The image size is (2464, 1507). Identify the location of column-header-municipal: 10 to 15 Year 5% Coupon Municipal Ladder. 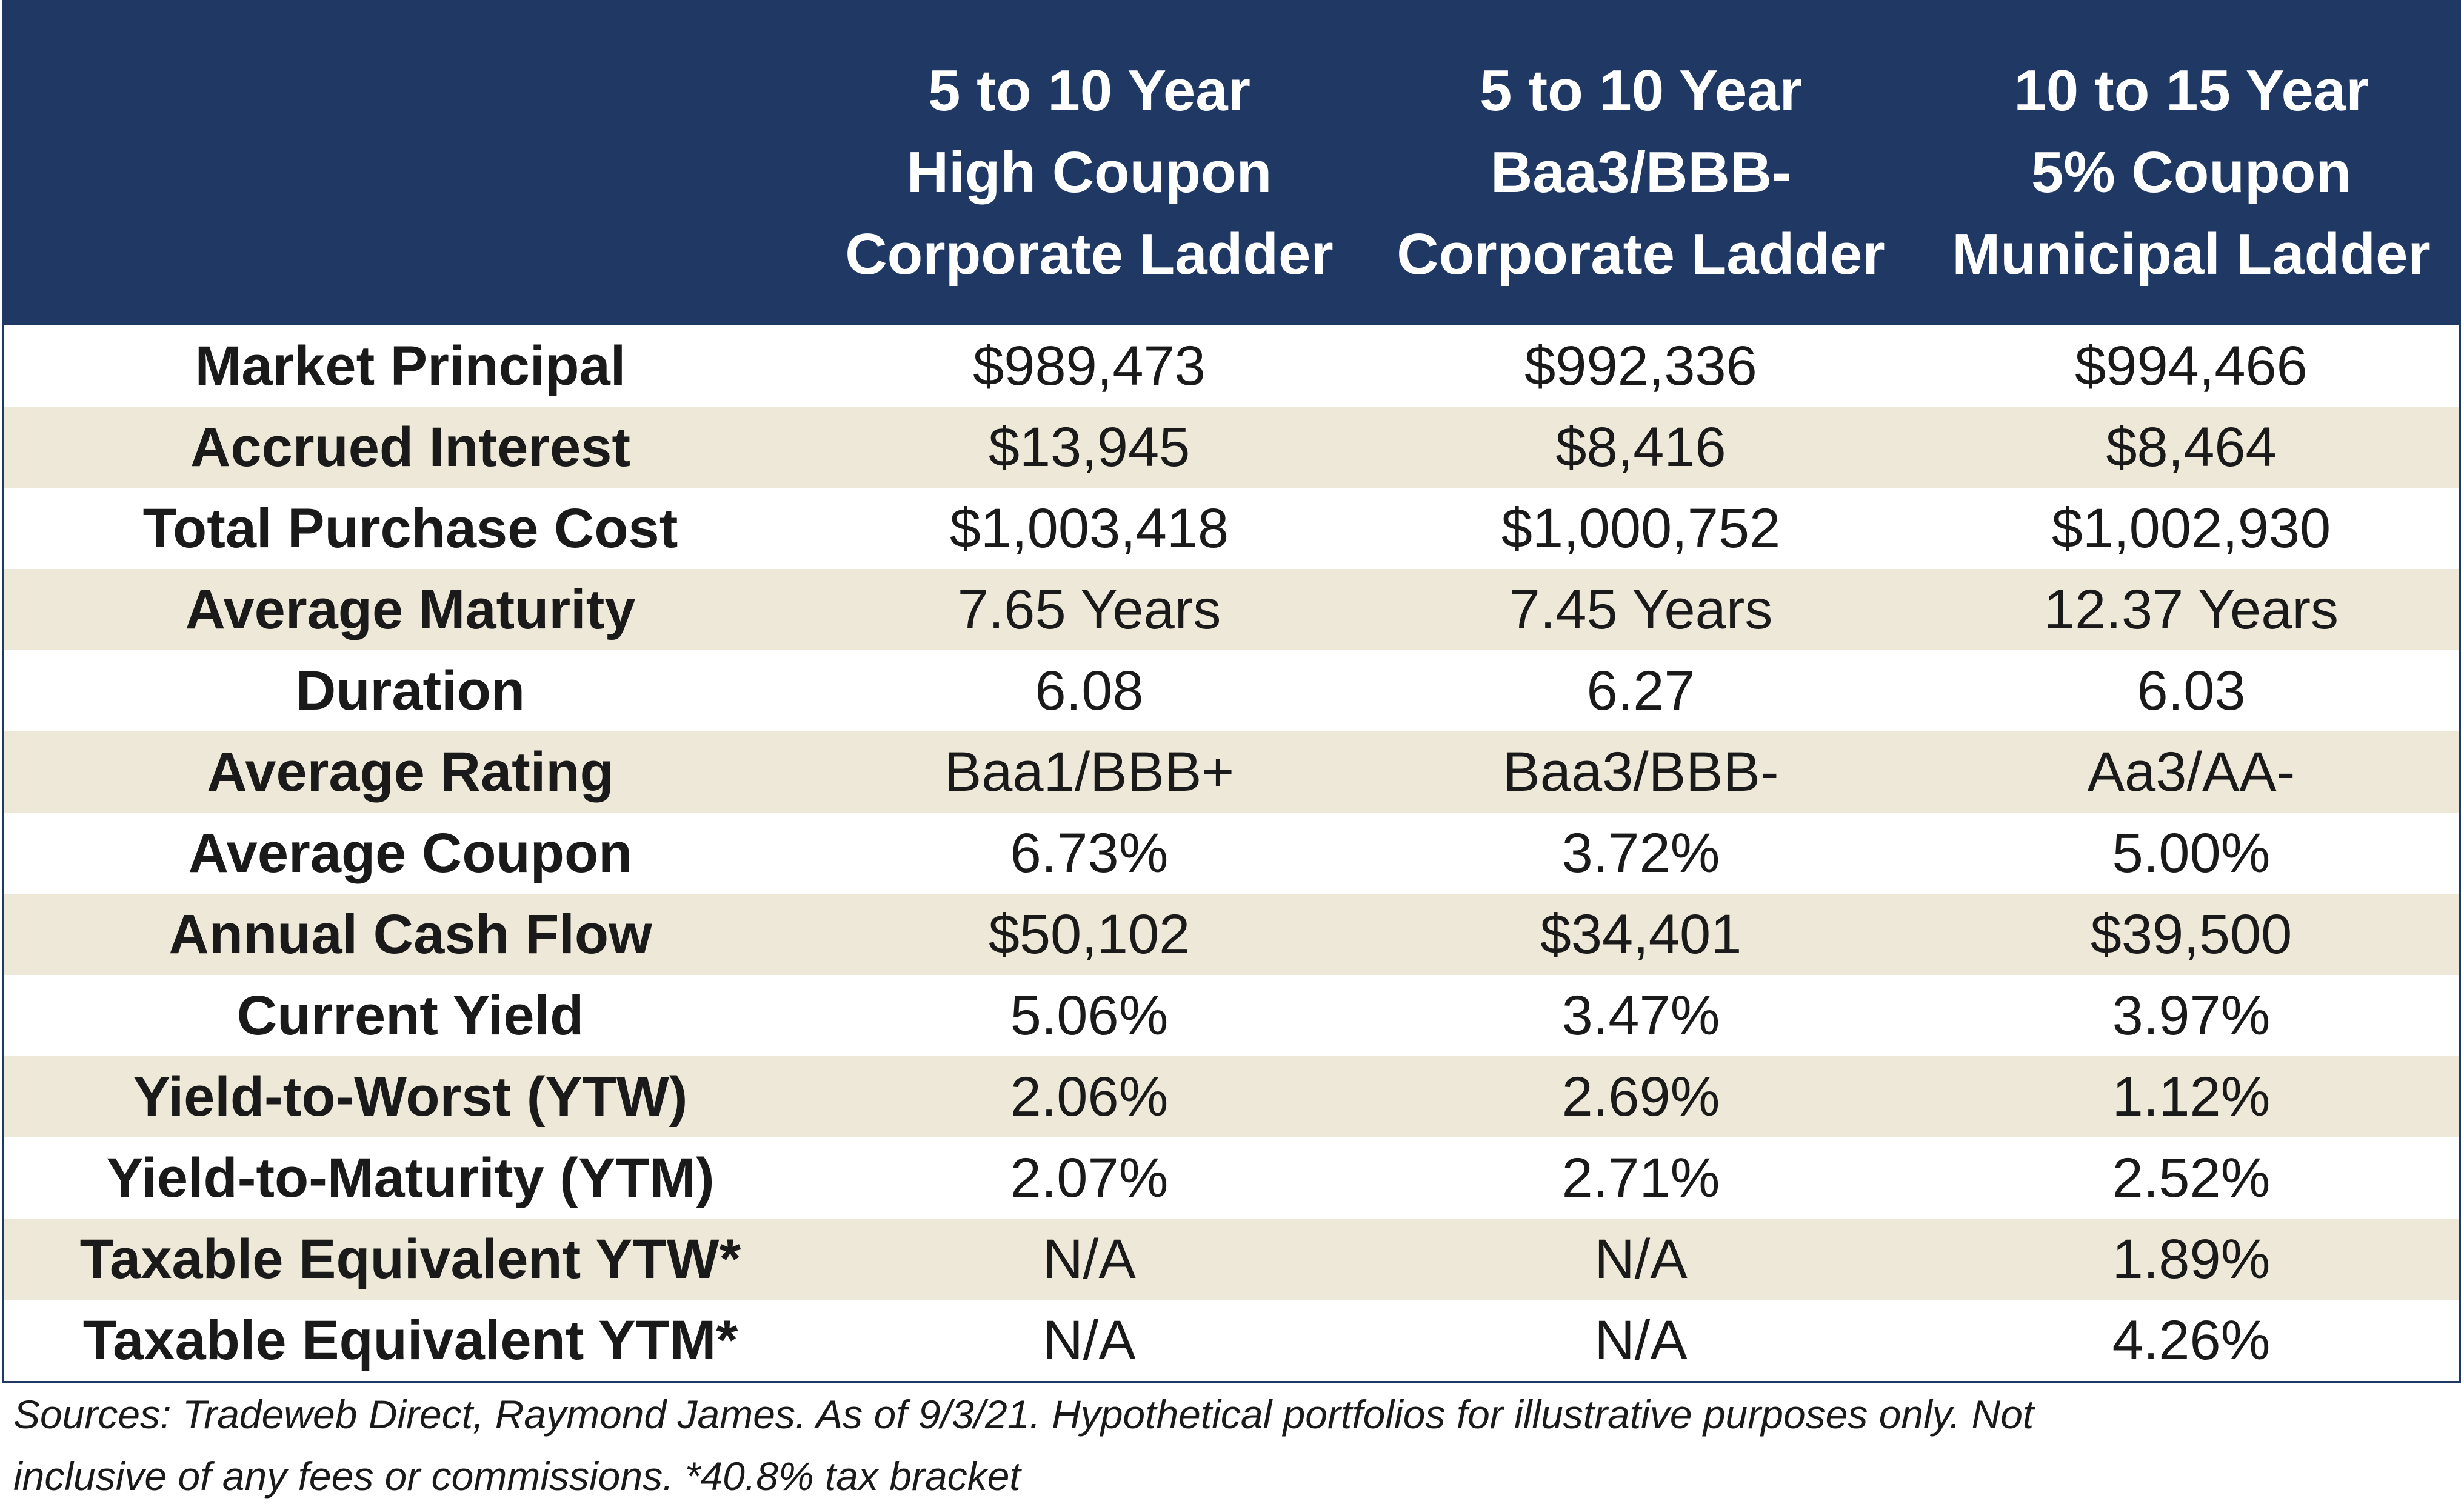
(2191, 172).